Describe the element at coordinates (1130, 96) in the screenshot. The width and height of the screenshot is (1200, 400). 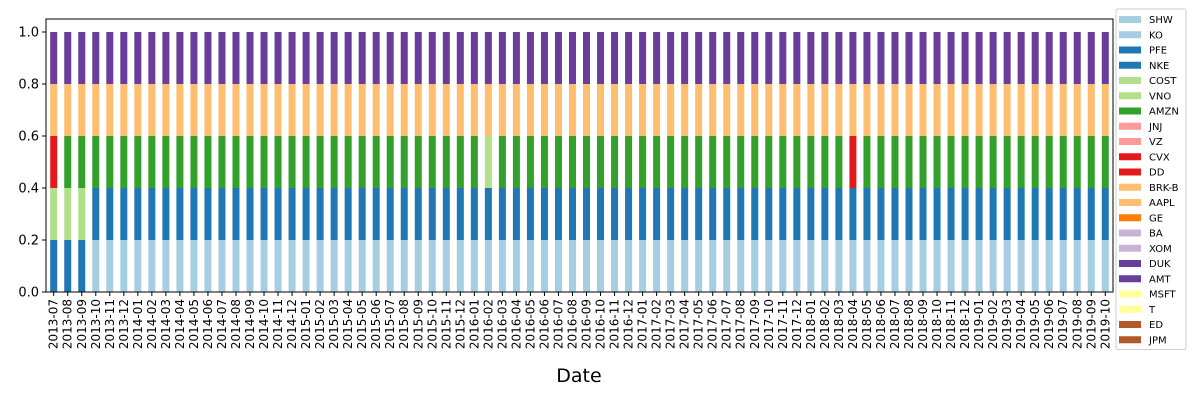
I see `legend-swatch-vno` at that location.